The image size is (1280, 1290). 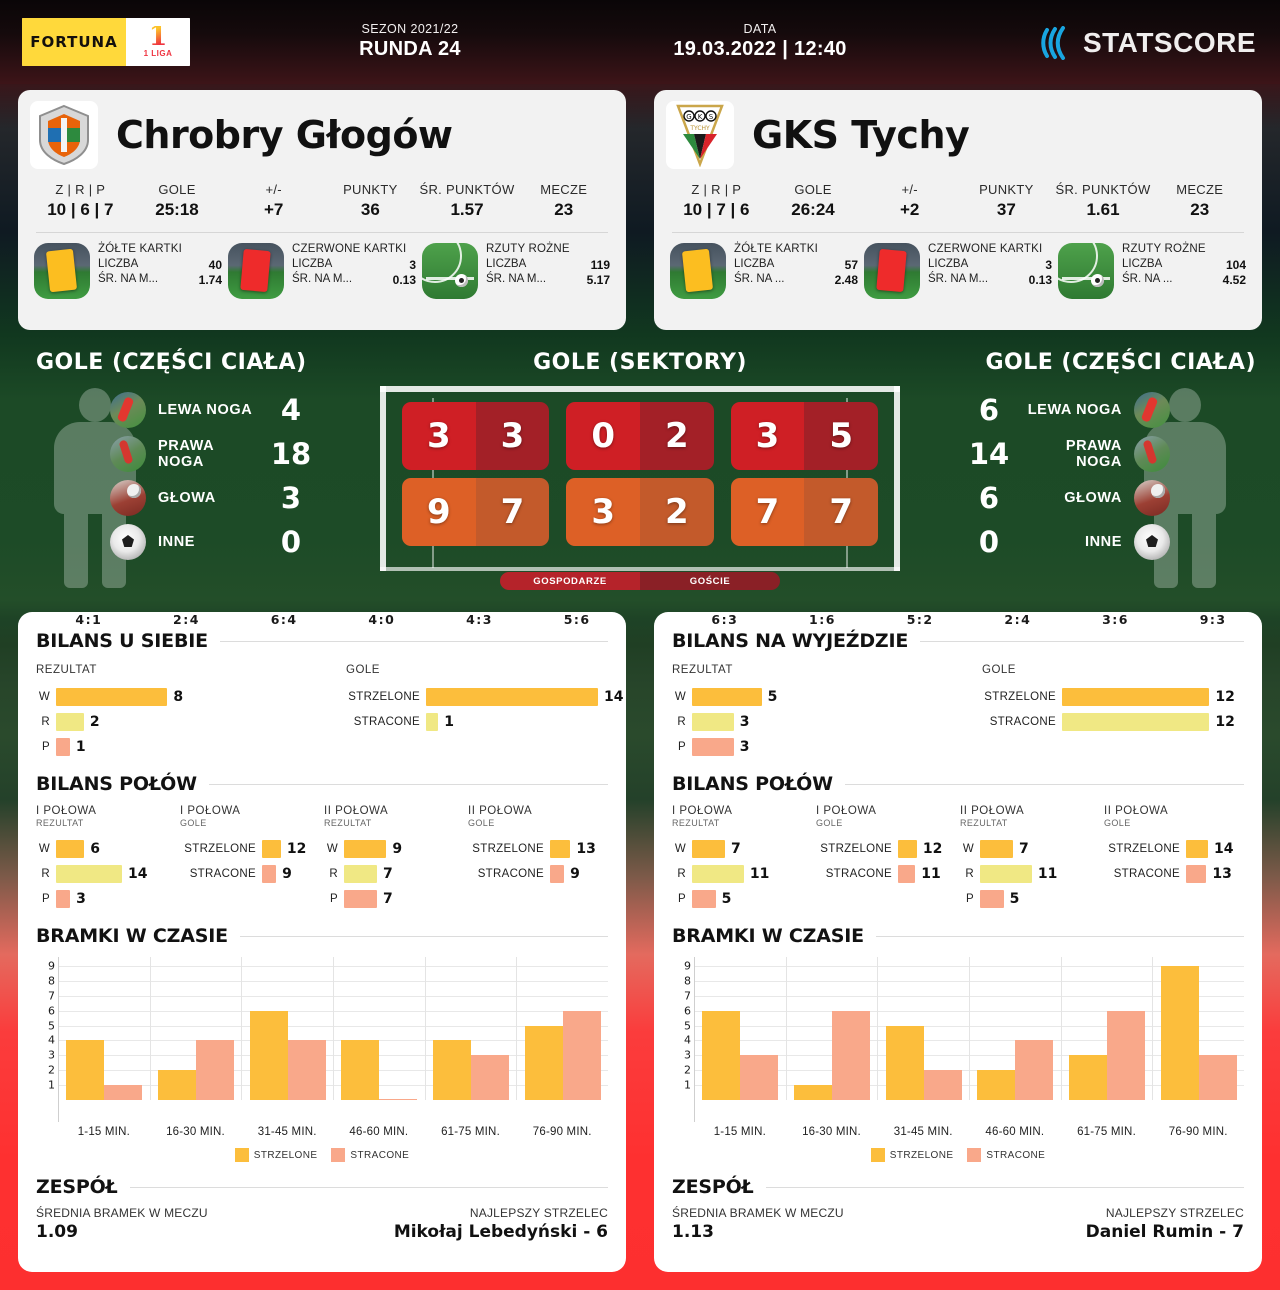 What do you see at coordinates (333, 873) in the screenshot?
I see `bar-label: R` at bounding box center [333, 873].